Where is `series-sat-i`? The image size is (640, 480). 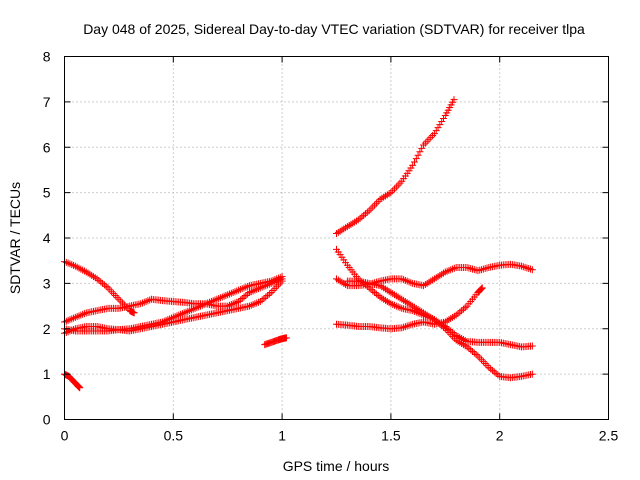 series-sat-i is located at coordinates (434, 275).